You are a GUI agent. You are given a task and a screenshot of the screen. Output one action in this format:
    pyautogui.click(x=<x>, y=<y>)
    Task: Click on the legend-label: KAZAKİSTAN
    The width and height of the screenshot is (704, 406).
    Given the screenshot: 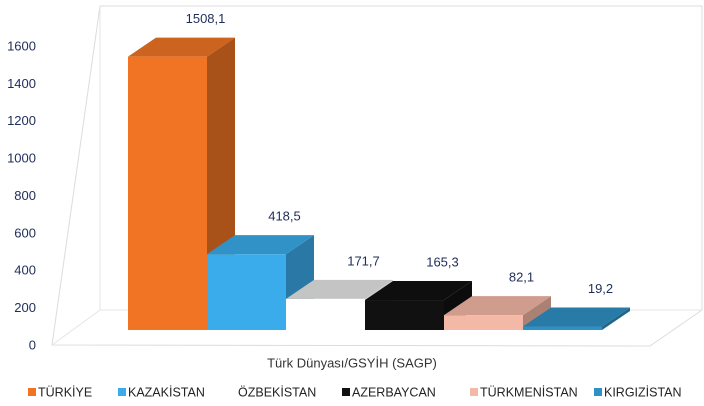 What is the action you would take?
    pyautogui.click(x=166, y=392)
    